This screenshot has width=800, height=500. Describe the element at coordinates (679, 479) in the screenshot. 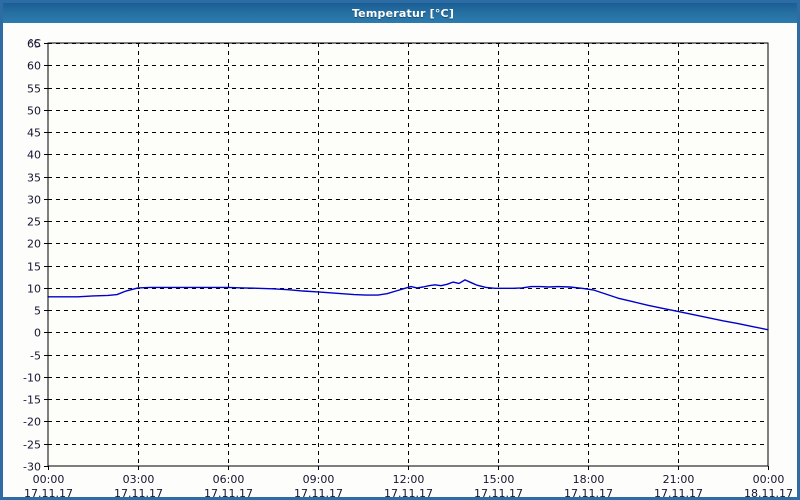

I see `x-tick-time-label: 21:00` at that location.